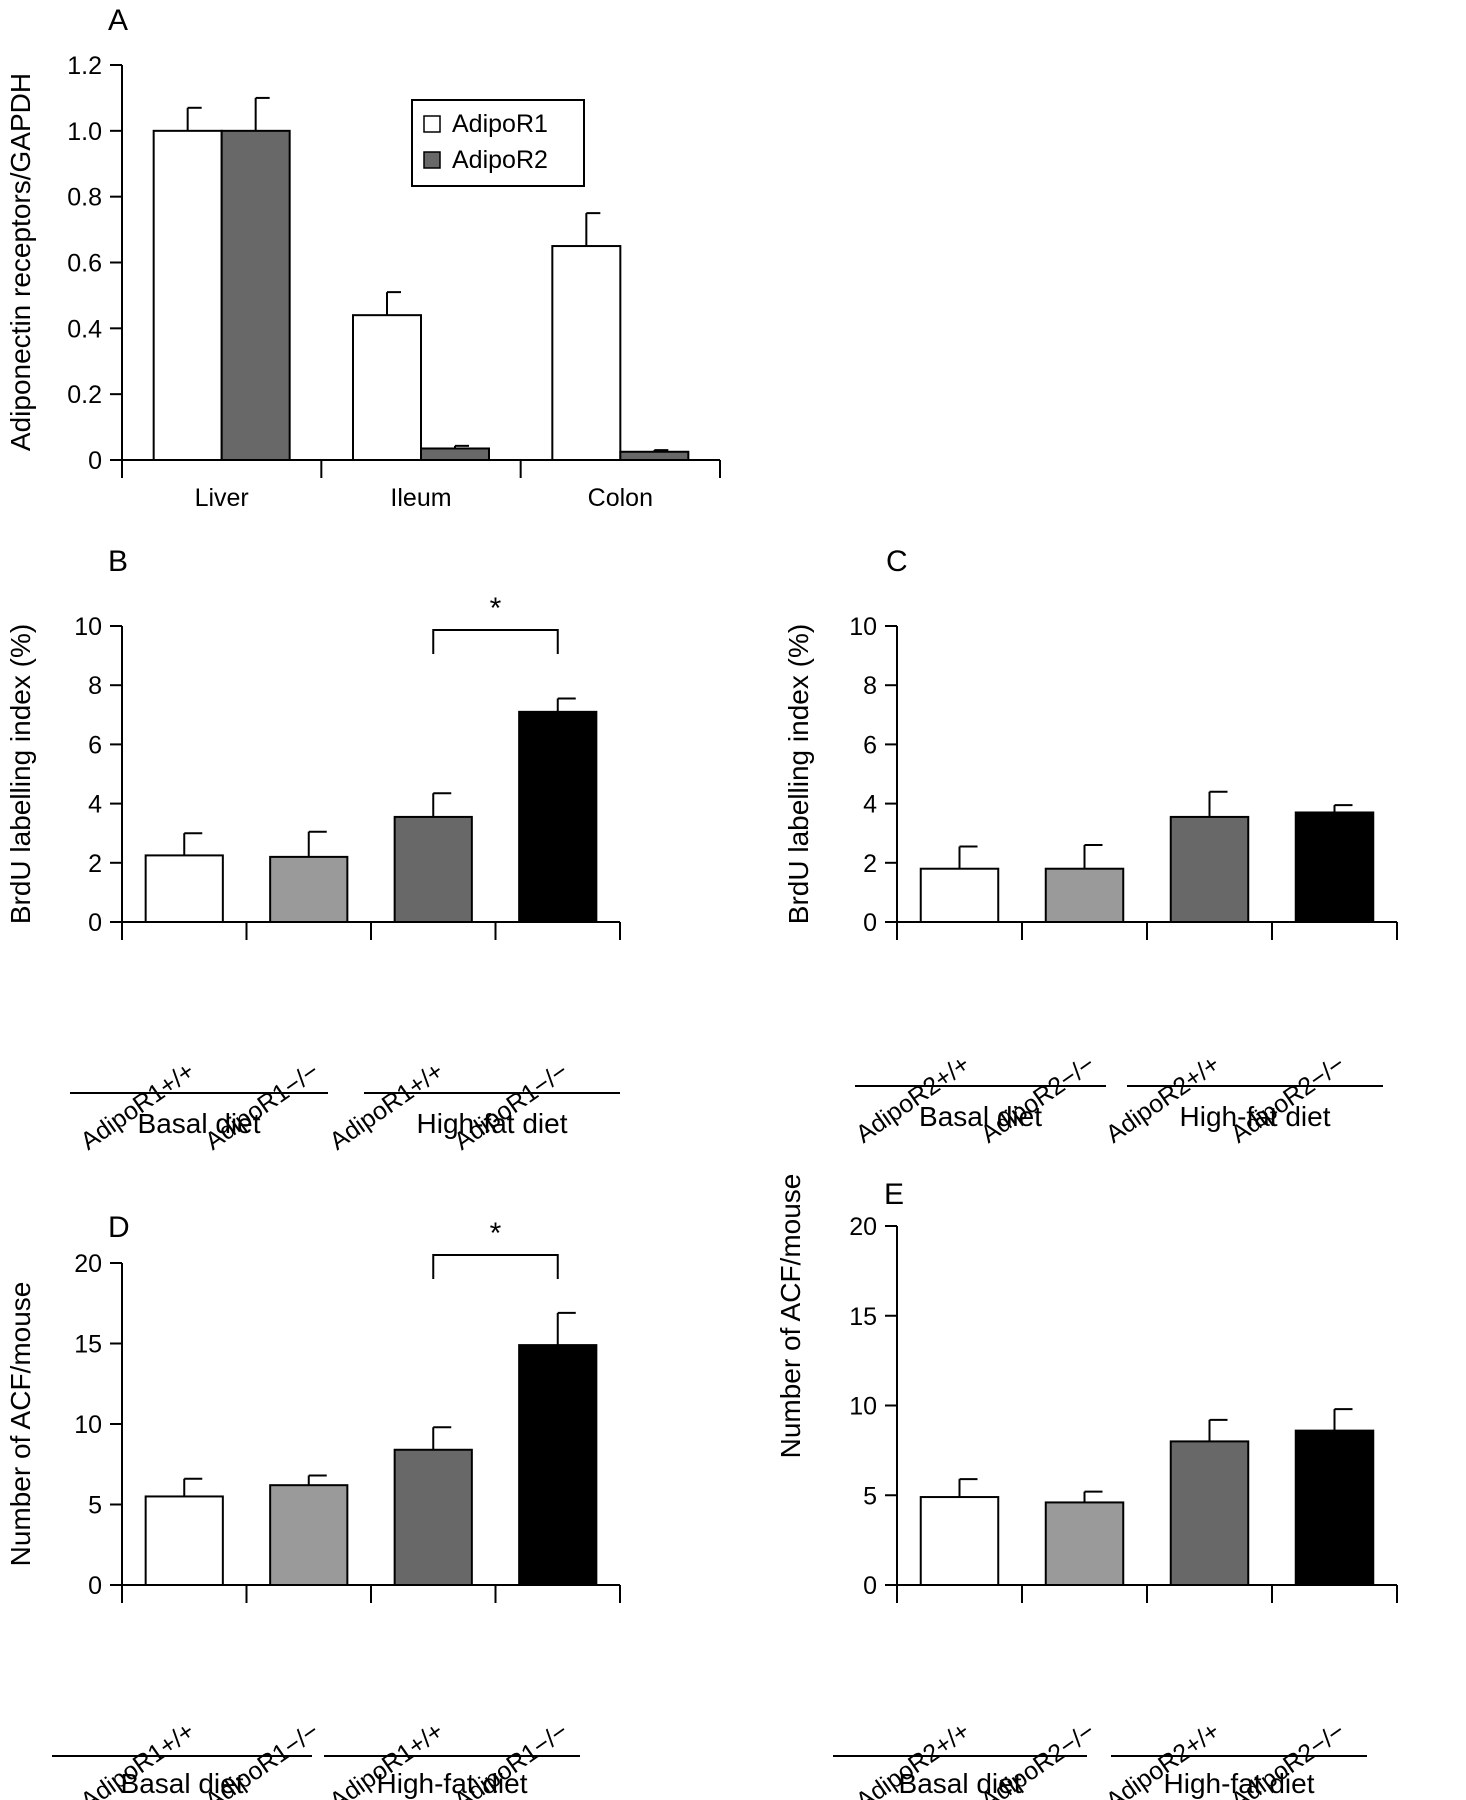  I want to click on y-axis-label: Adiponectin receptors/GAPDH, so click(20, 262).